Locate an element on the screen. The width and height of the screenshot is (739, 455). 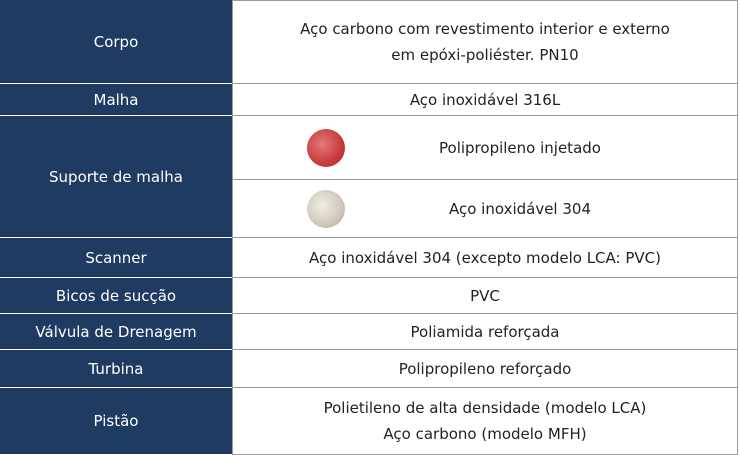
value-line: Polipropileno reforçado is located at coordinates (485, 368).